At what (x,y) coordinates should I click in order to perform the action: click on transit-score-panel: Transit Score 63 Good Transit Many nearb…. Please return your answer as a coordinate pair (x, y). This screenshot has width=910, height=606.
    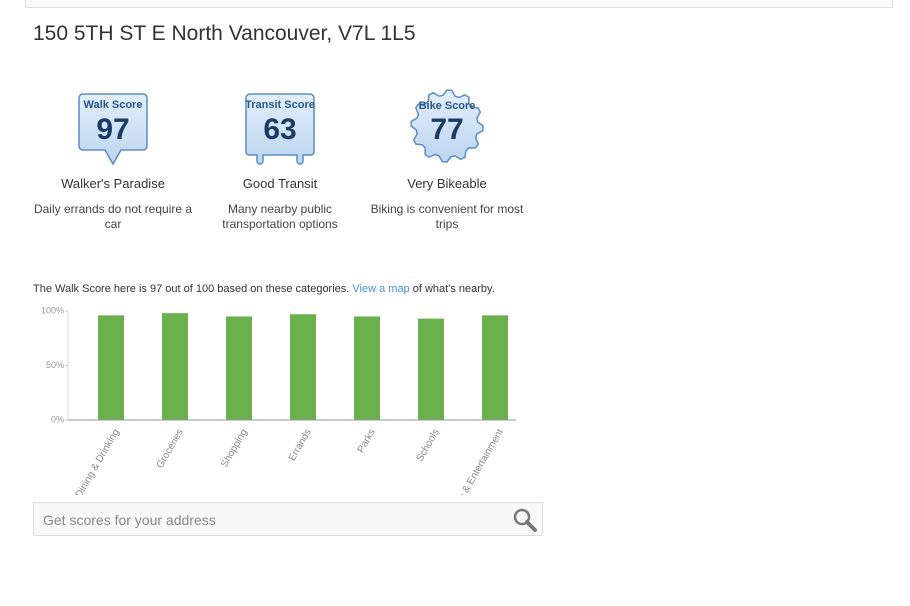
    Looking at the image, I should click on (280, 160).